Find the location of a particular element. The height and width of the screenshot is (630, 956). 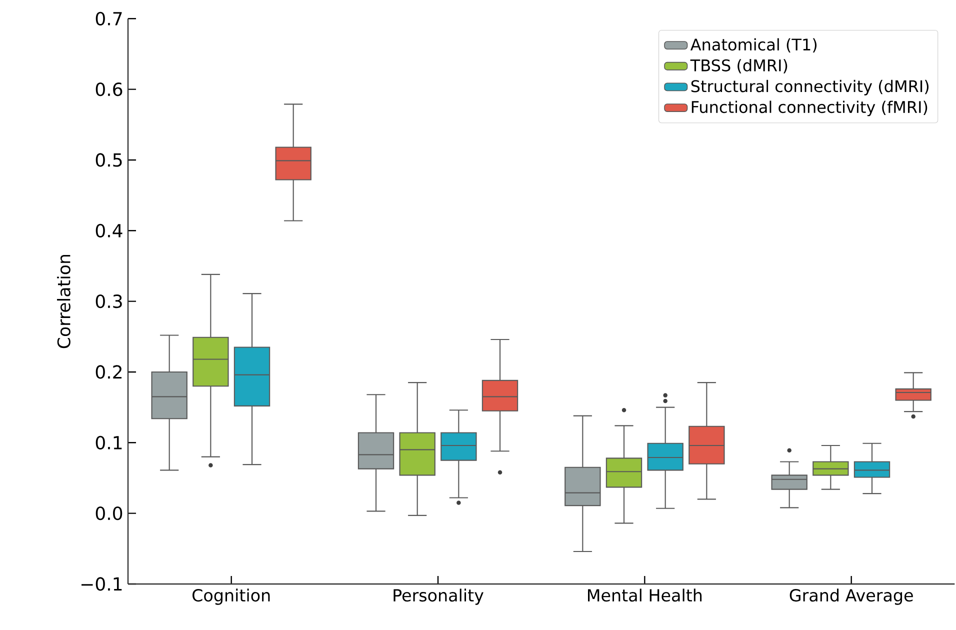

y-tick-label: 0.7 is located at coordinates (109, 19).